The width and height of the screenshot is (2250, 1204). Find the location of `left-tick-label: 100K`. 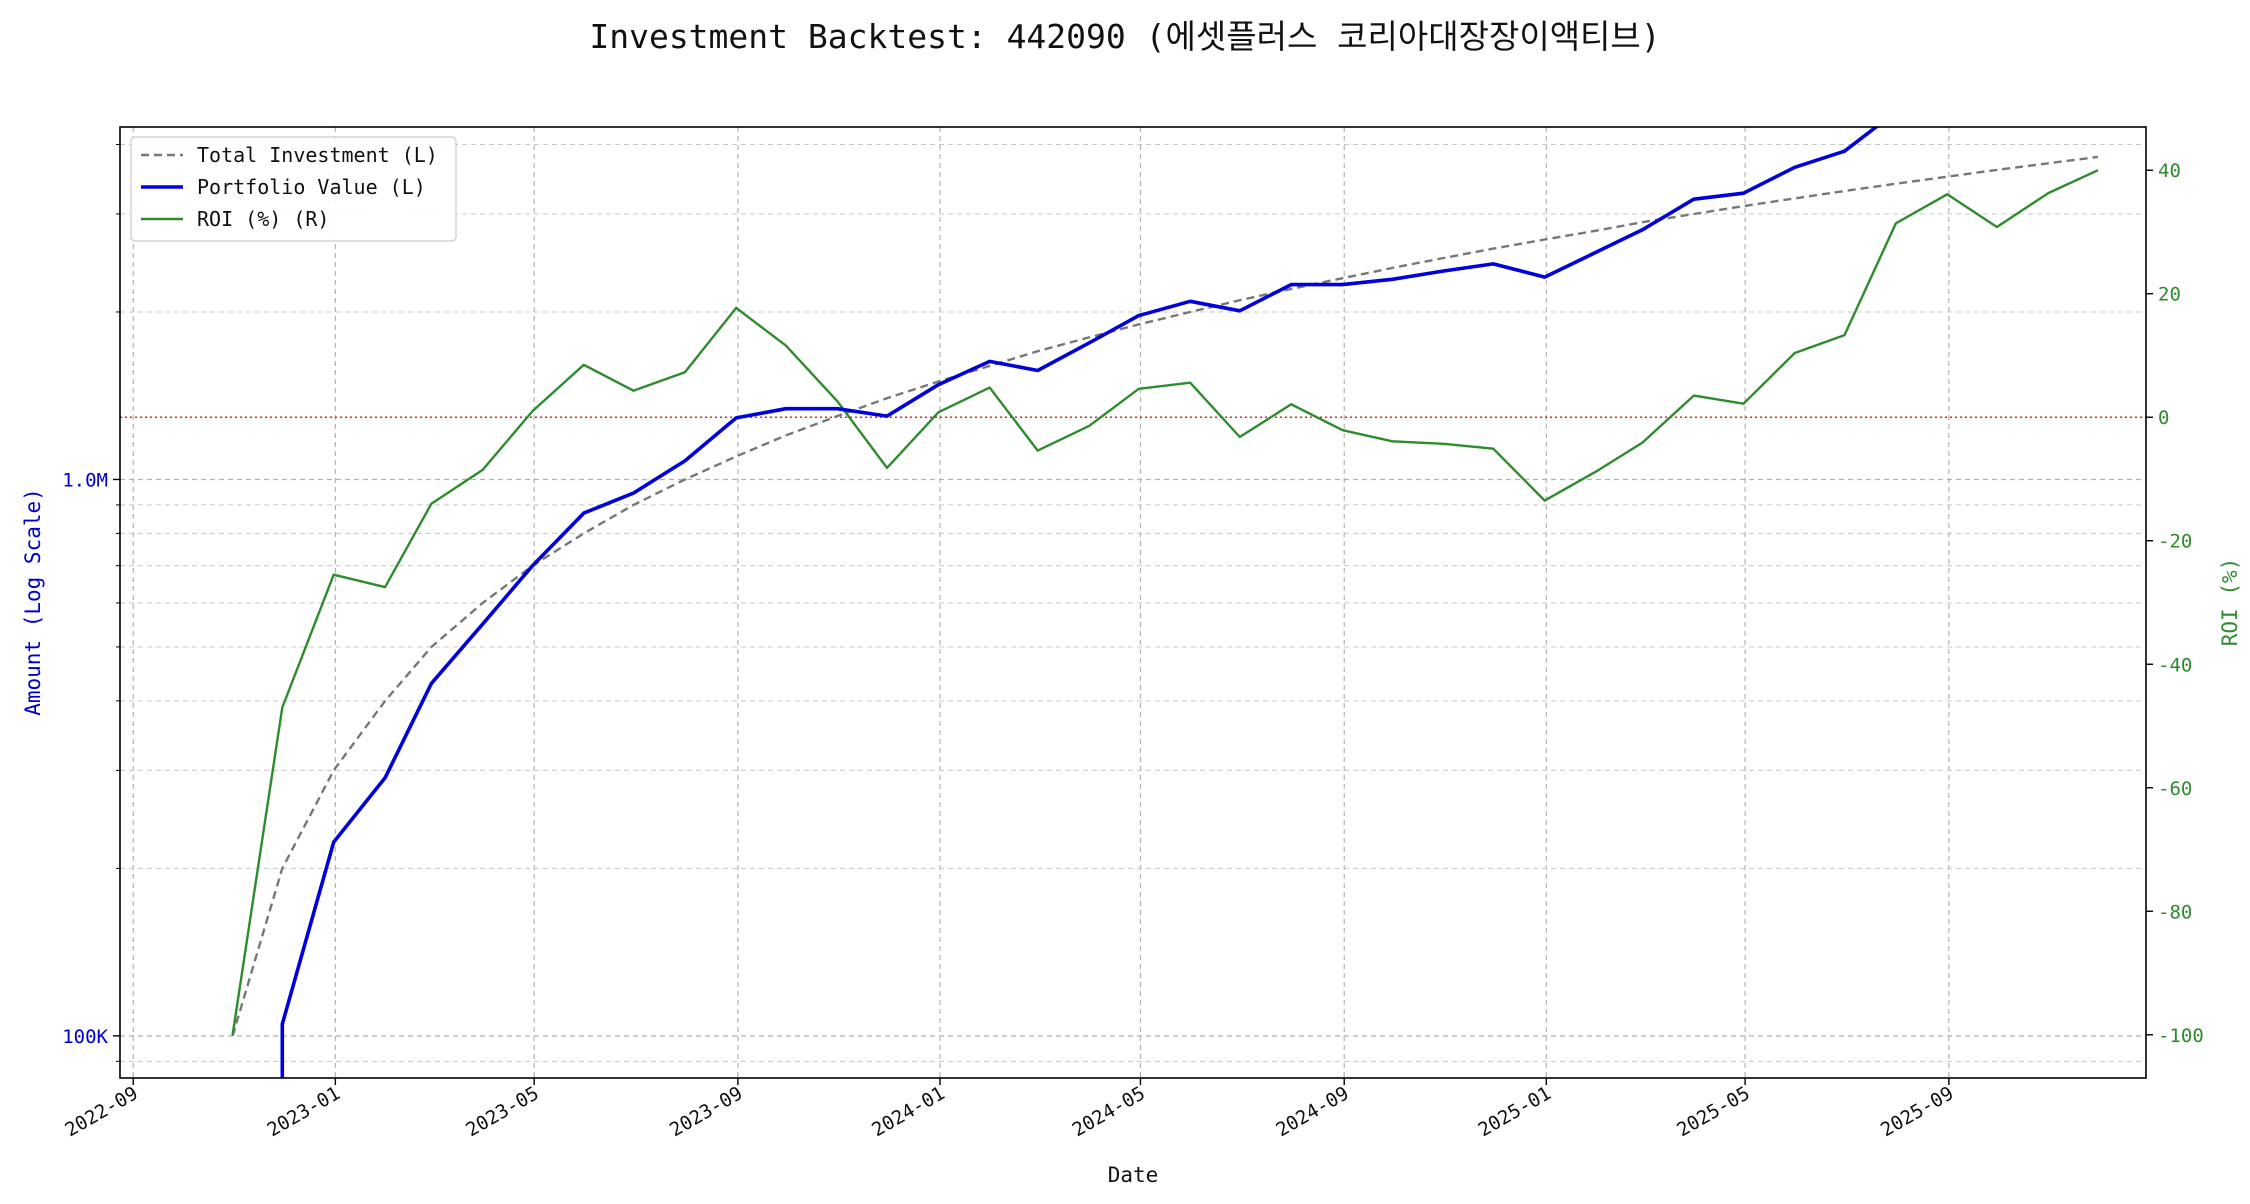

left-tick-label: 100K is located at coordinates (85, 1037).